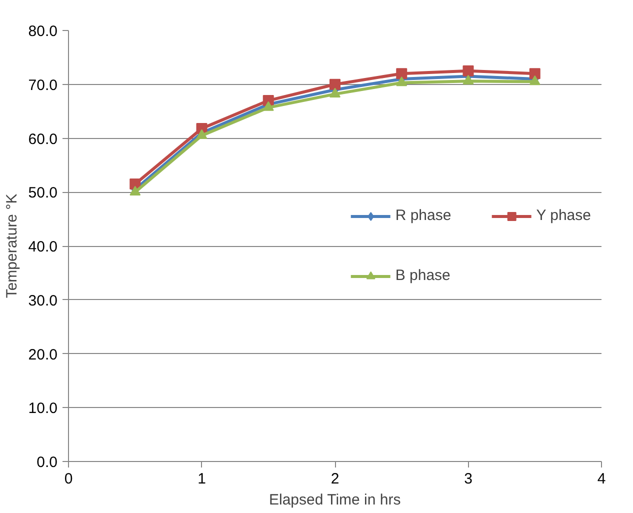  Describe the element at coordinates (43, 193) in the screenshot. I see `y-tick-label: 50.0` at that location.